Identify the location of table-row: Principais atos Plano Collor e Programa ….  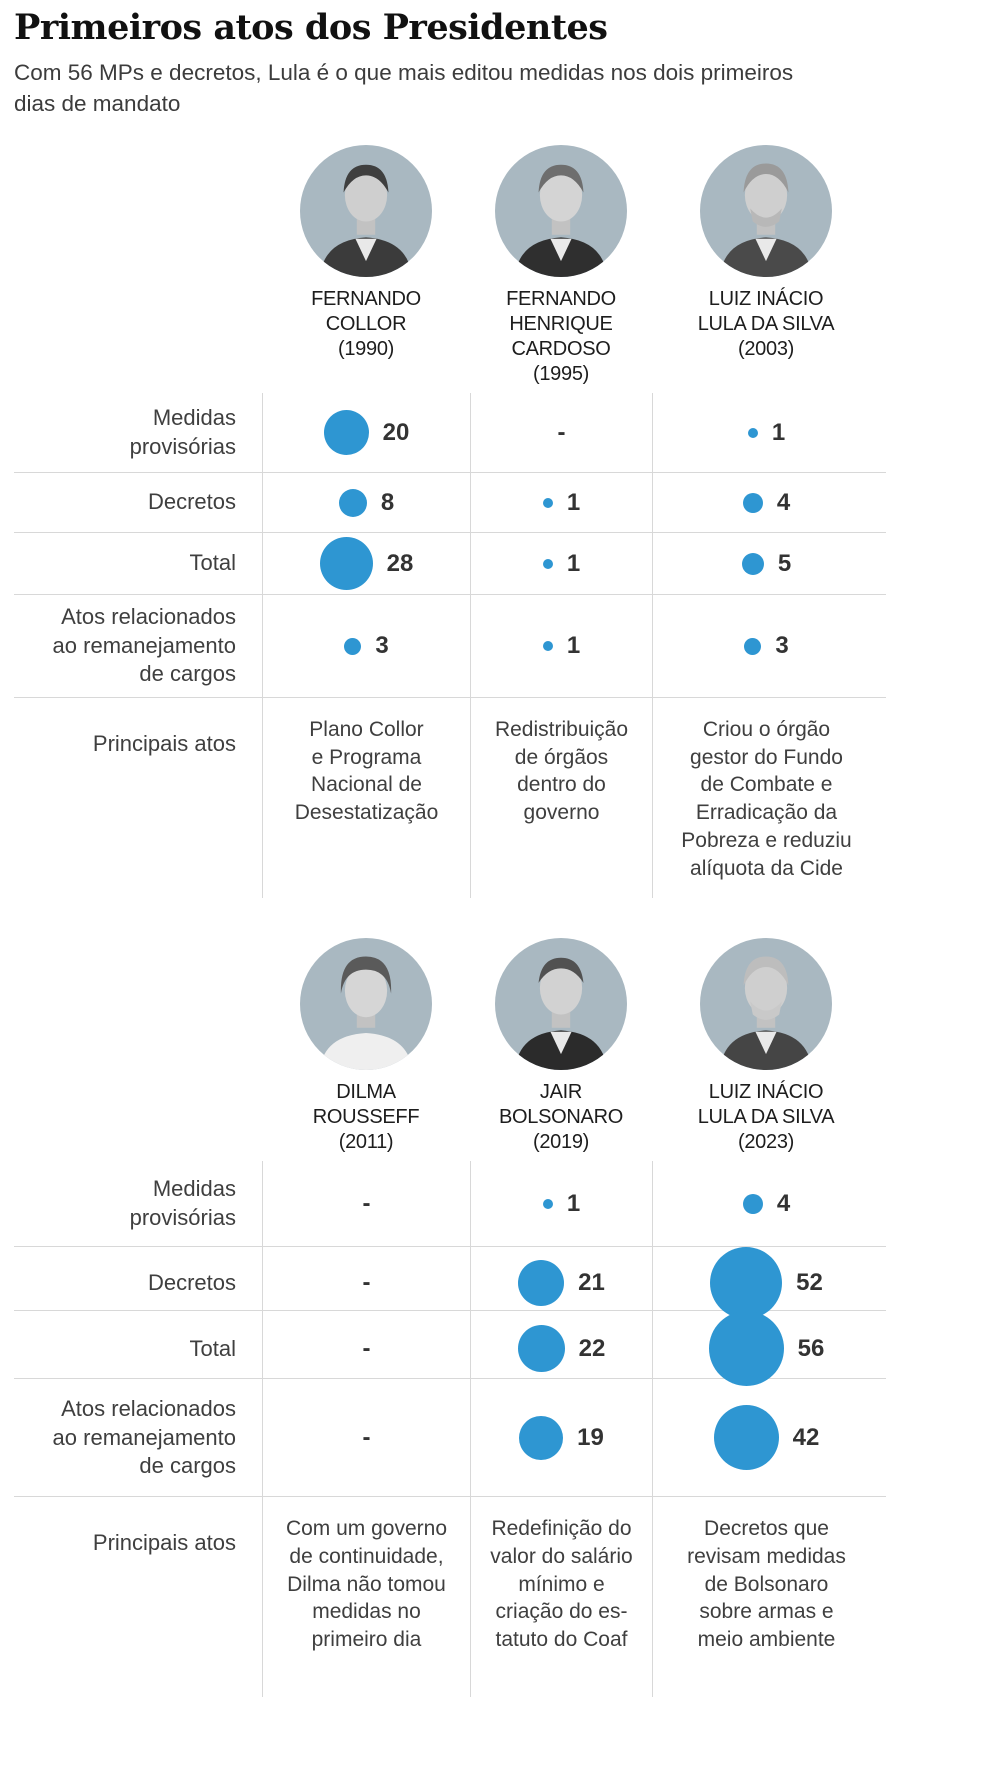
(450, 798).